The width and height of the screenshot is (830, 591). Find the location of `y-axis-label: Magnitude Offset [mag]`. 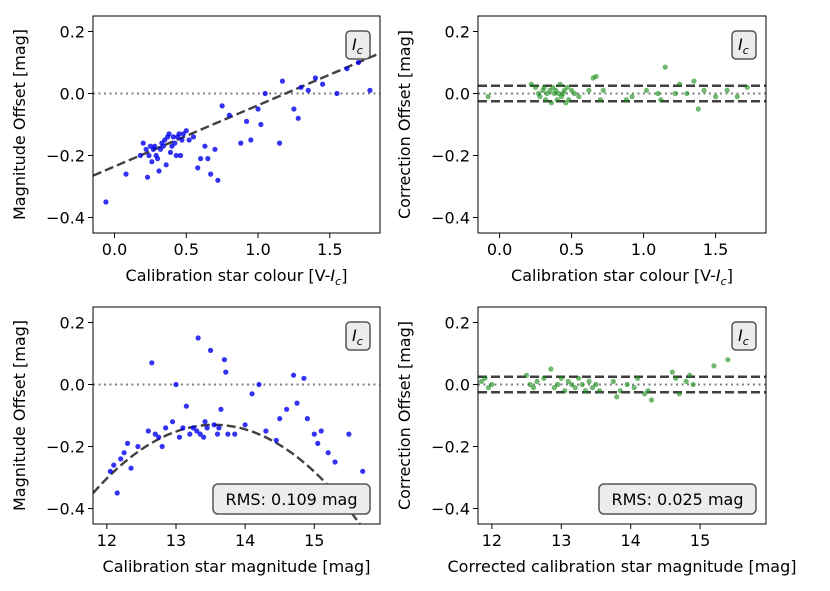

y-axis-label: Magnitude Offset [mag] is located at coordinates (19, 124).